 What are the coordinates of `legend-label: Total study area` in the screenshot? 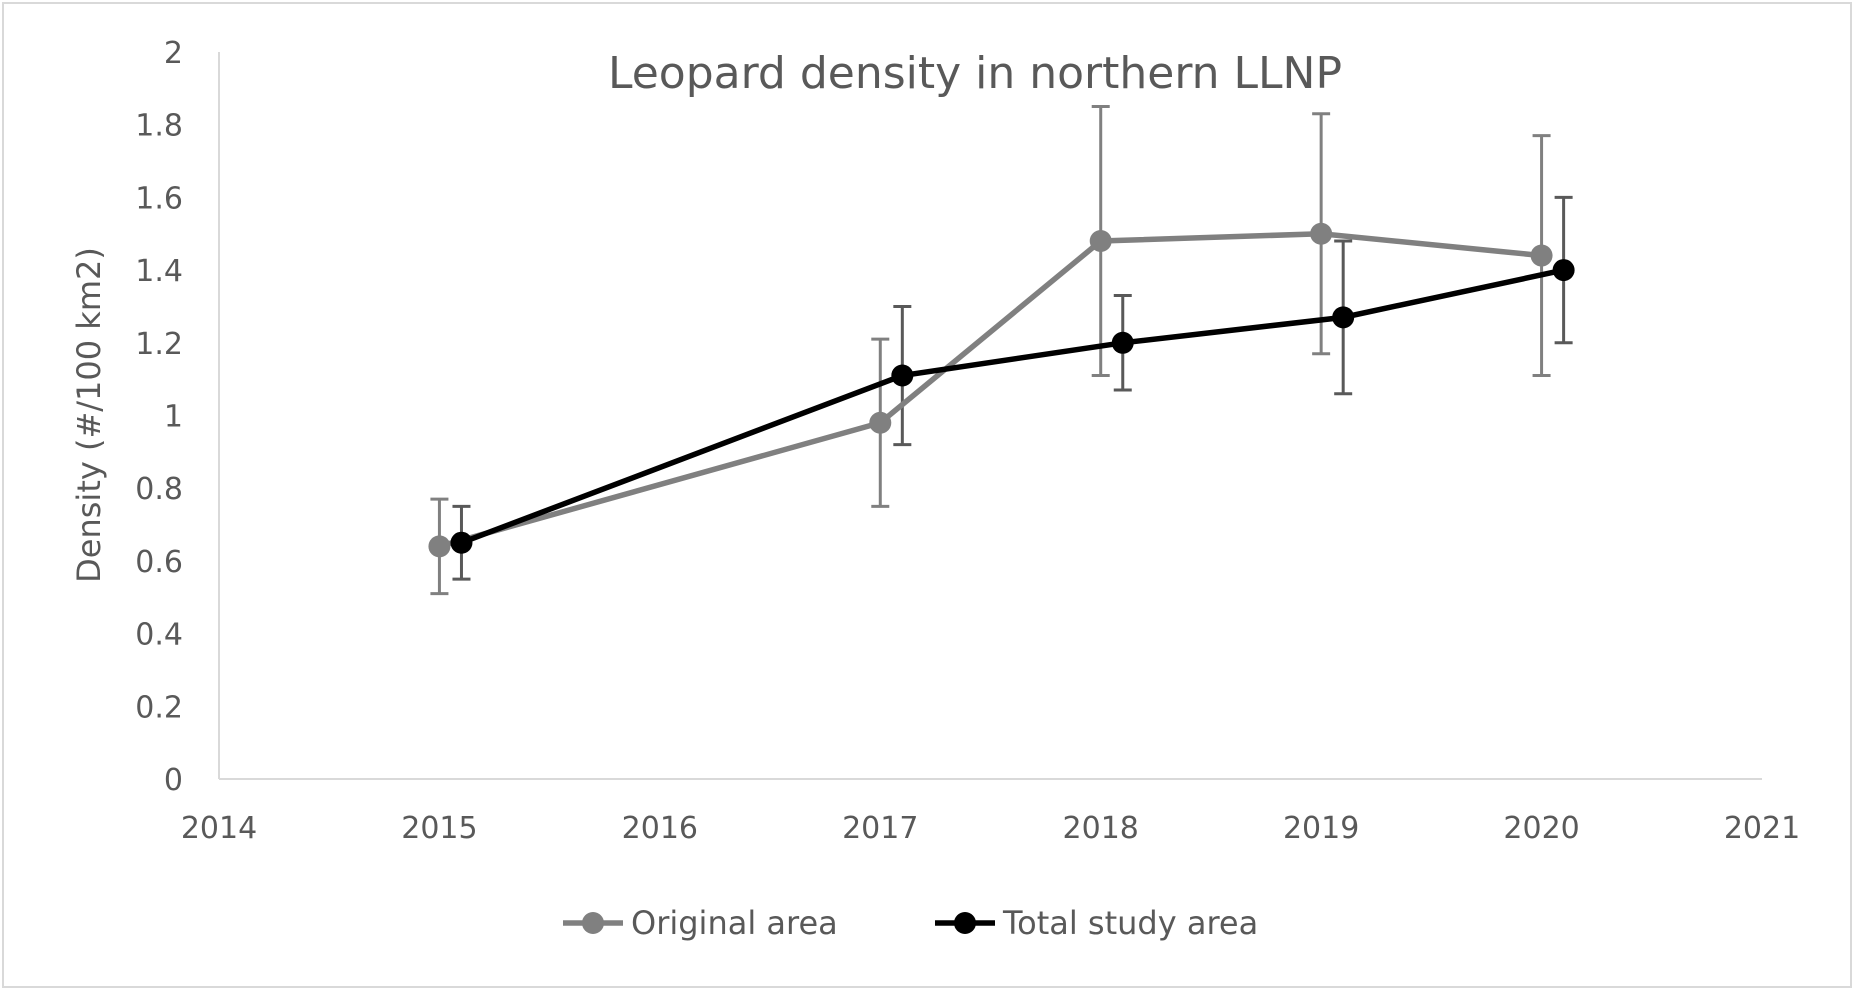 It's located at (1130, 923).